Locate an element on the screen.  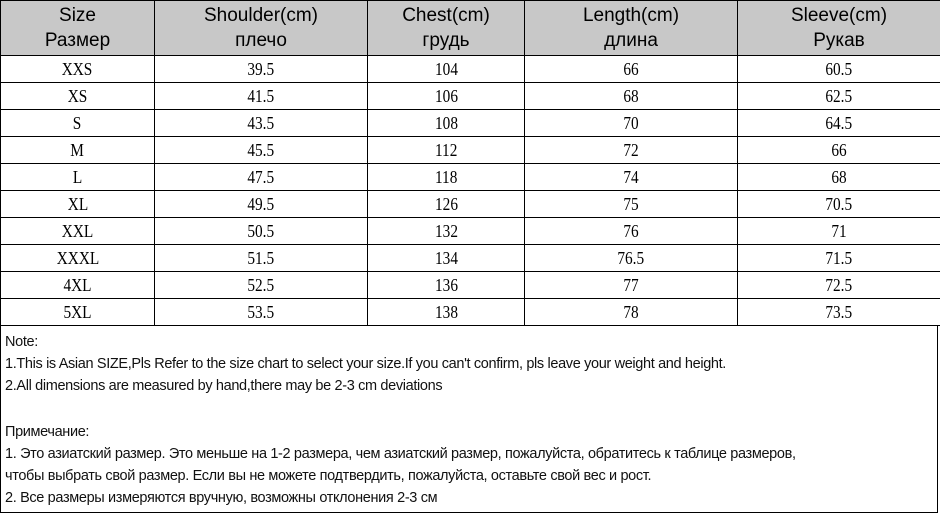
table-row: XS 41.5 106 68 62.5 is located at coordinates (470, 96).